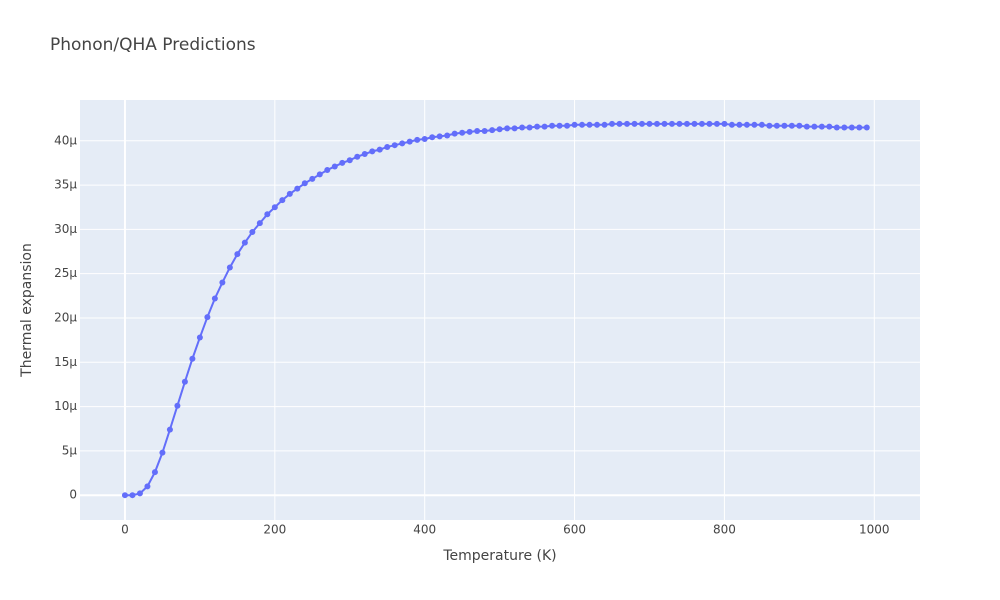 The width and height of the screenshot is (1000, 600). Describe the element at coordinates (724, 530) in the screenshot. I see `x-tick-label: 800` at that location.